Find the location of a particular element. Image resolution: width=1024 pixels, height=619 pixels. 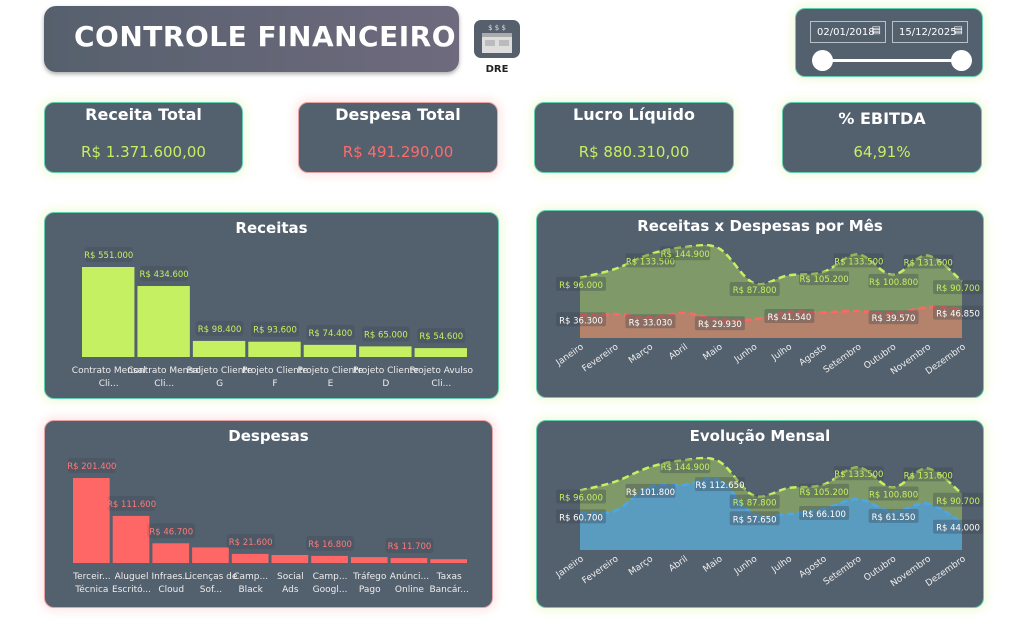

slider-end-handle is located at coordinates (961, 60).